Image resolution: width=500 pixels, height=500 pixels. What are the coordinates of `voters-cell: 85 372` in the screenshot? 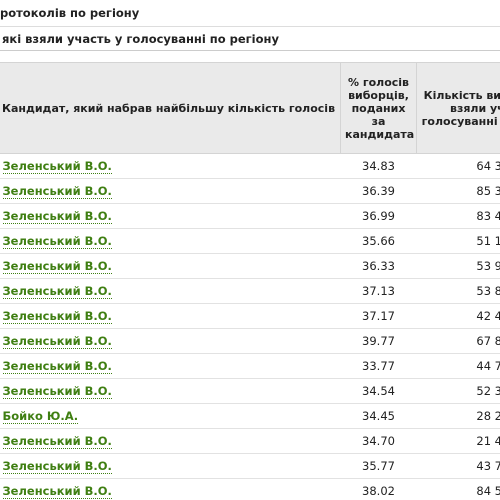 It's located at (458, 191).